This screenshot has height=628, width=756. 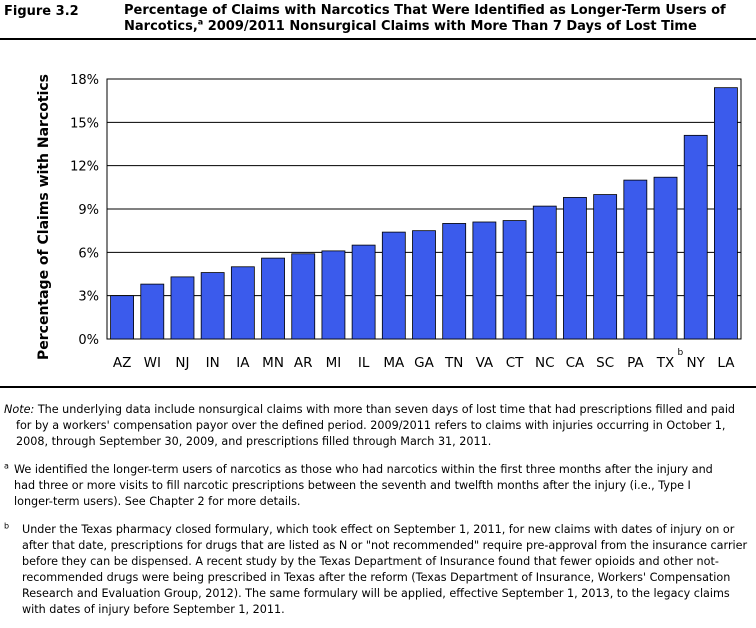 What do you see at coordinates (378, 39) in the screenshot?
I see `header-rule` at bounding box center [378, 39].